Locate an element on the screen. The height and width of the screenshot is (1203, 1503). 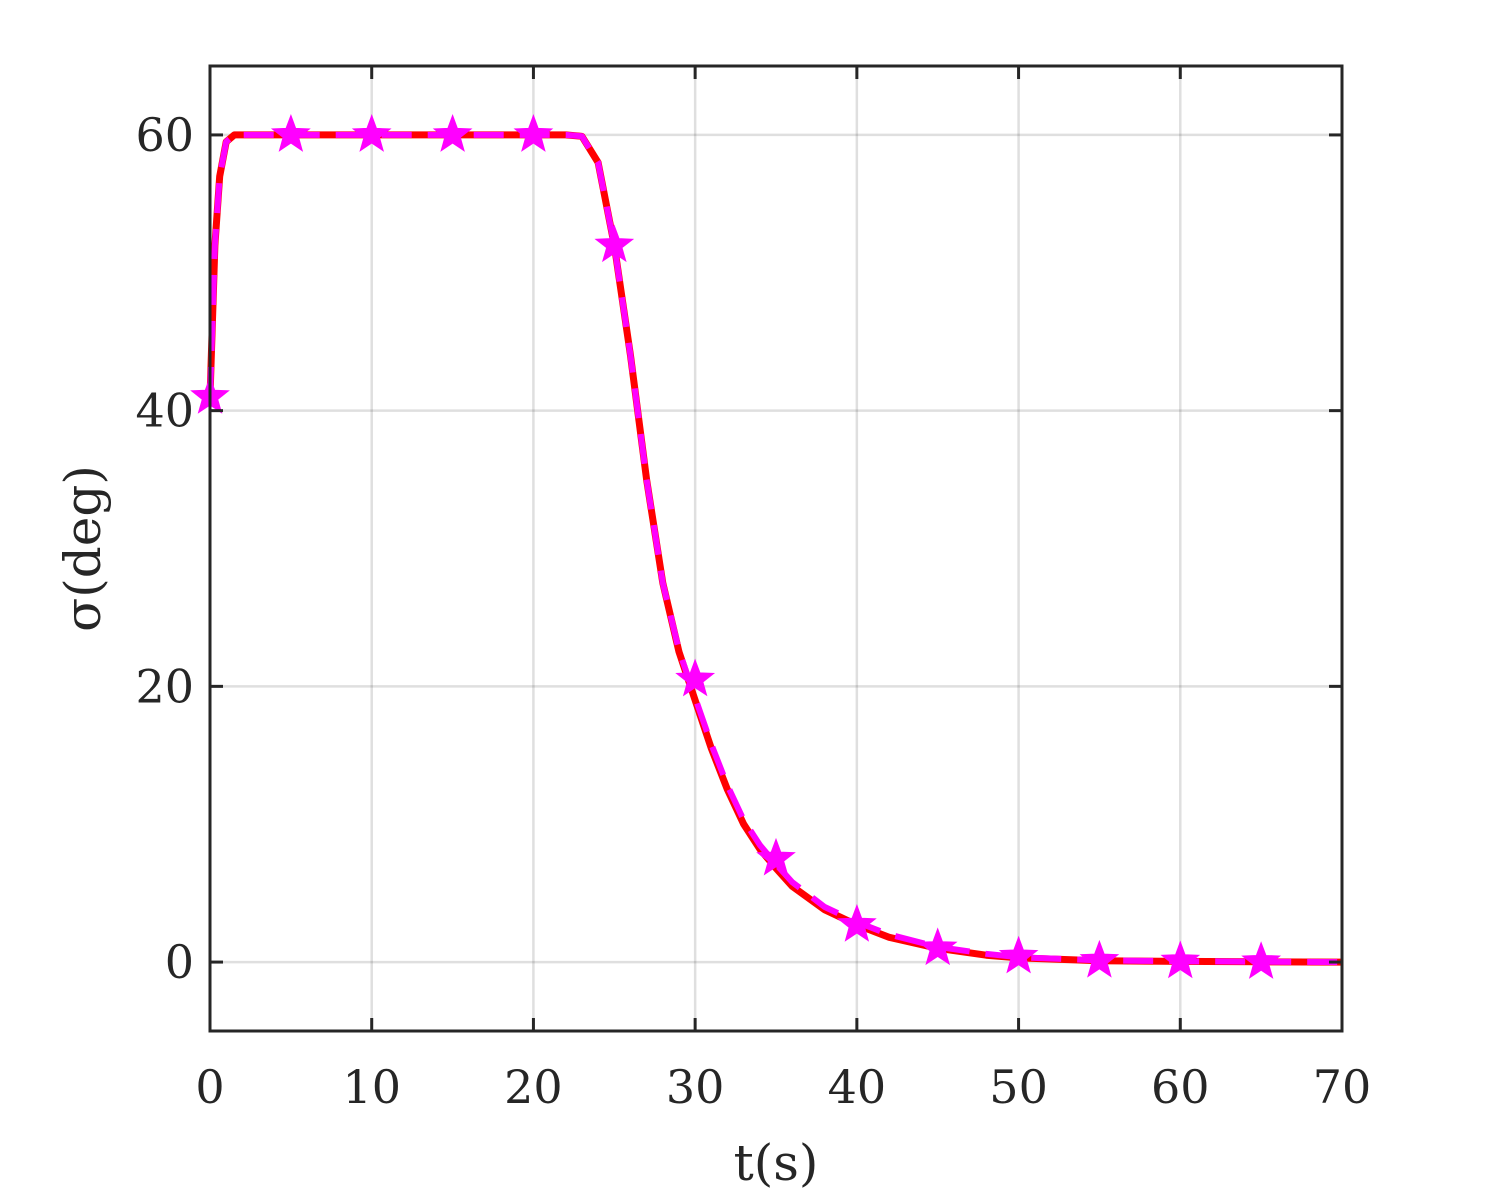
x-tick-label: 10 is located at coordinates (371, 1087).